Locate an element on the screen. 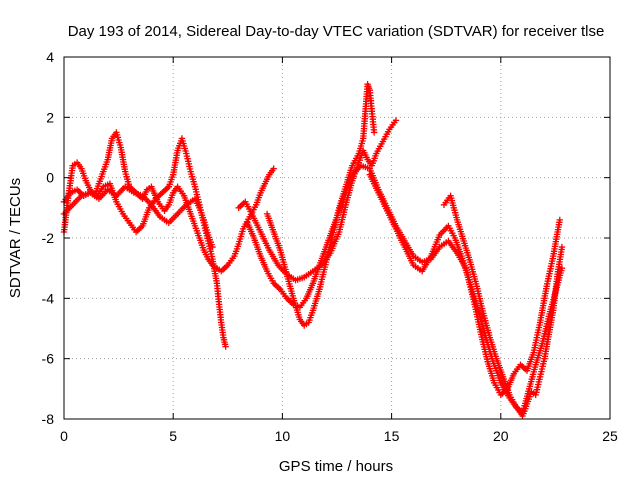  y-axis-label: SDTVAR / TECUs is located at coordinates (15, 238).